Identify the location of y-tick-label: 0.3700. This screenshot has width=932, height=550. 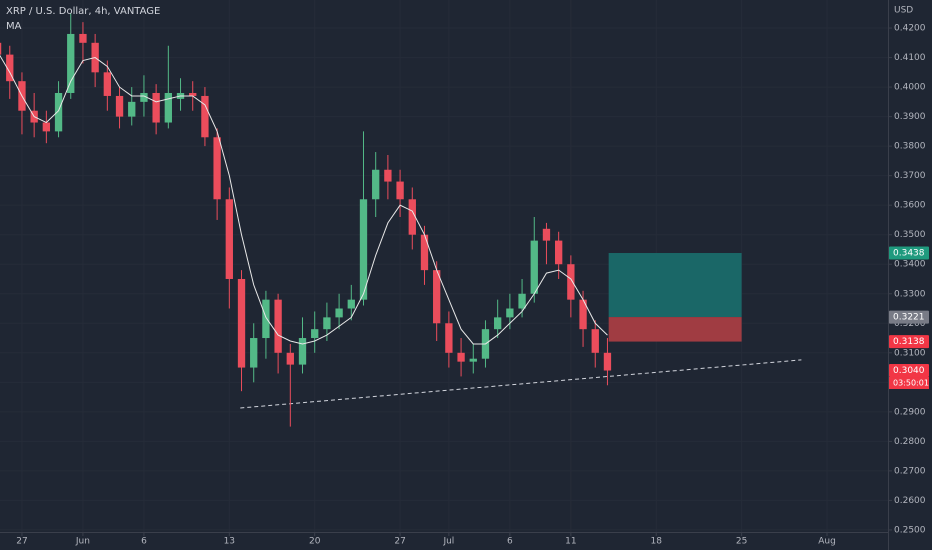
(910, 176).